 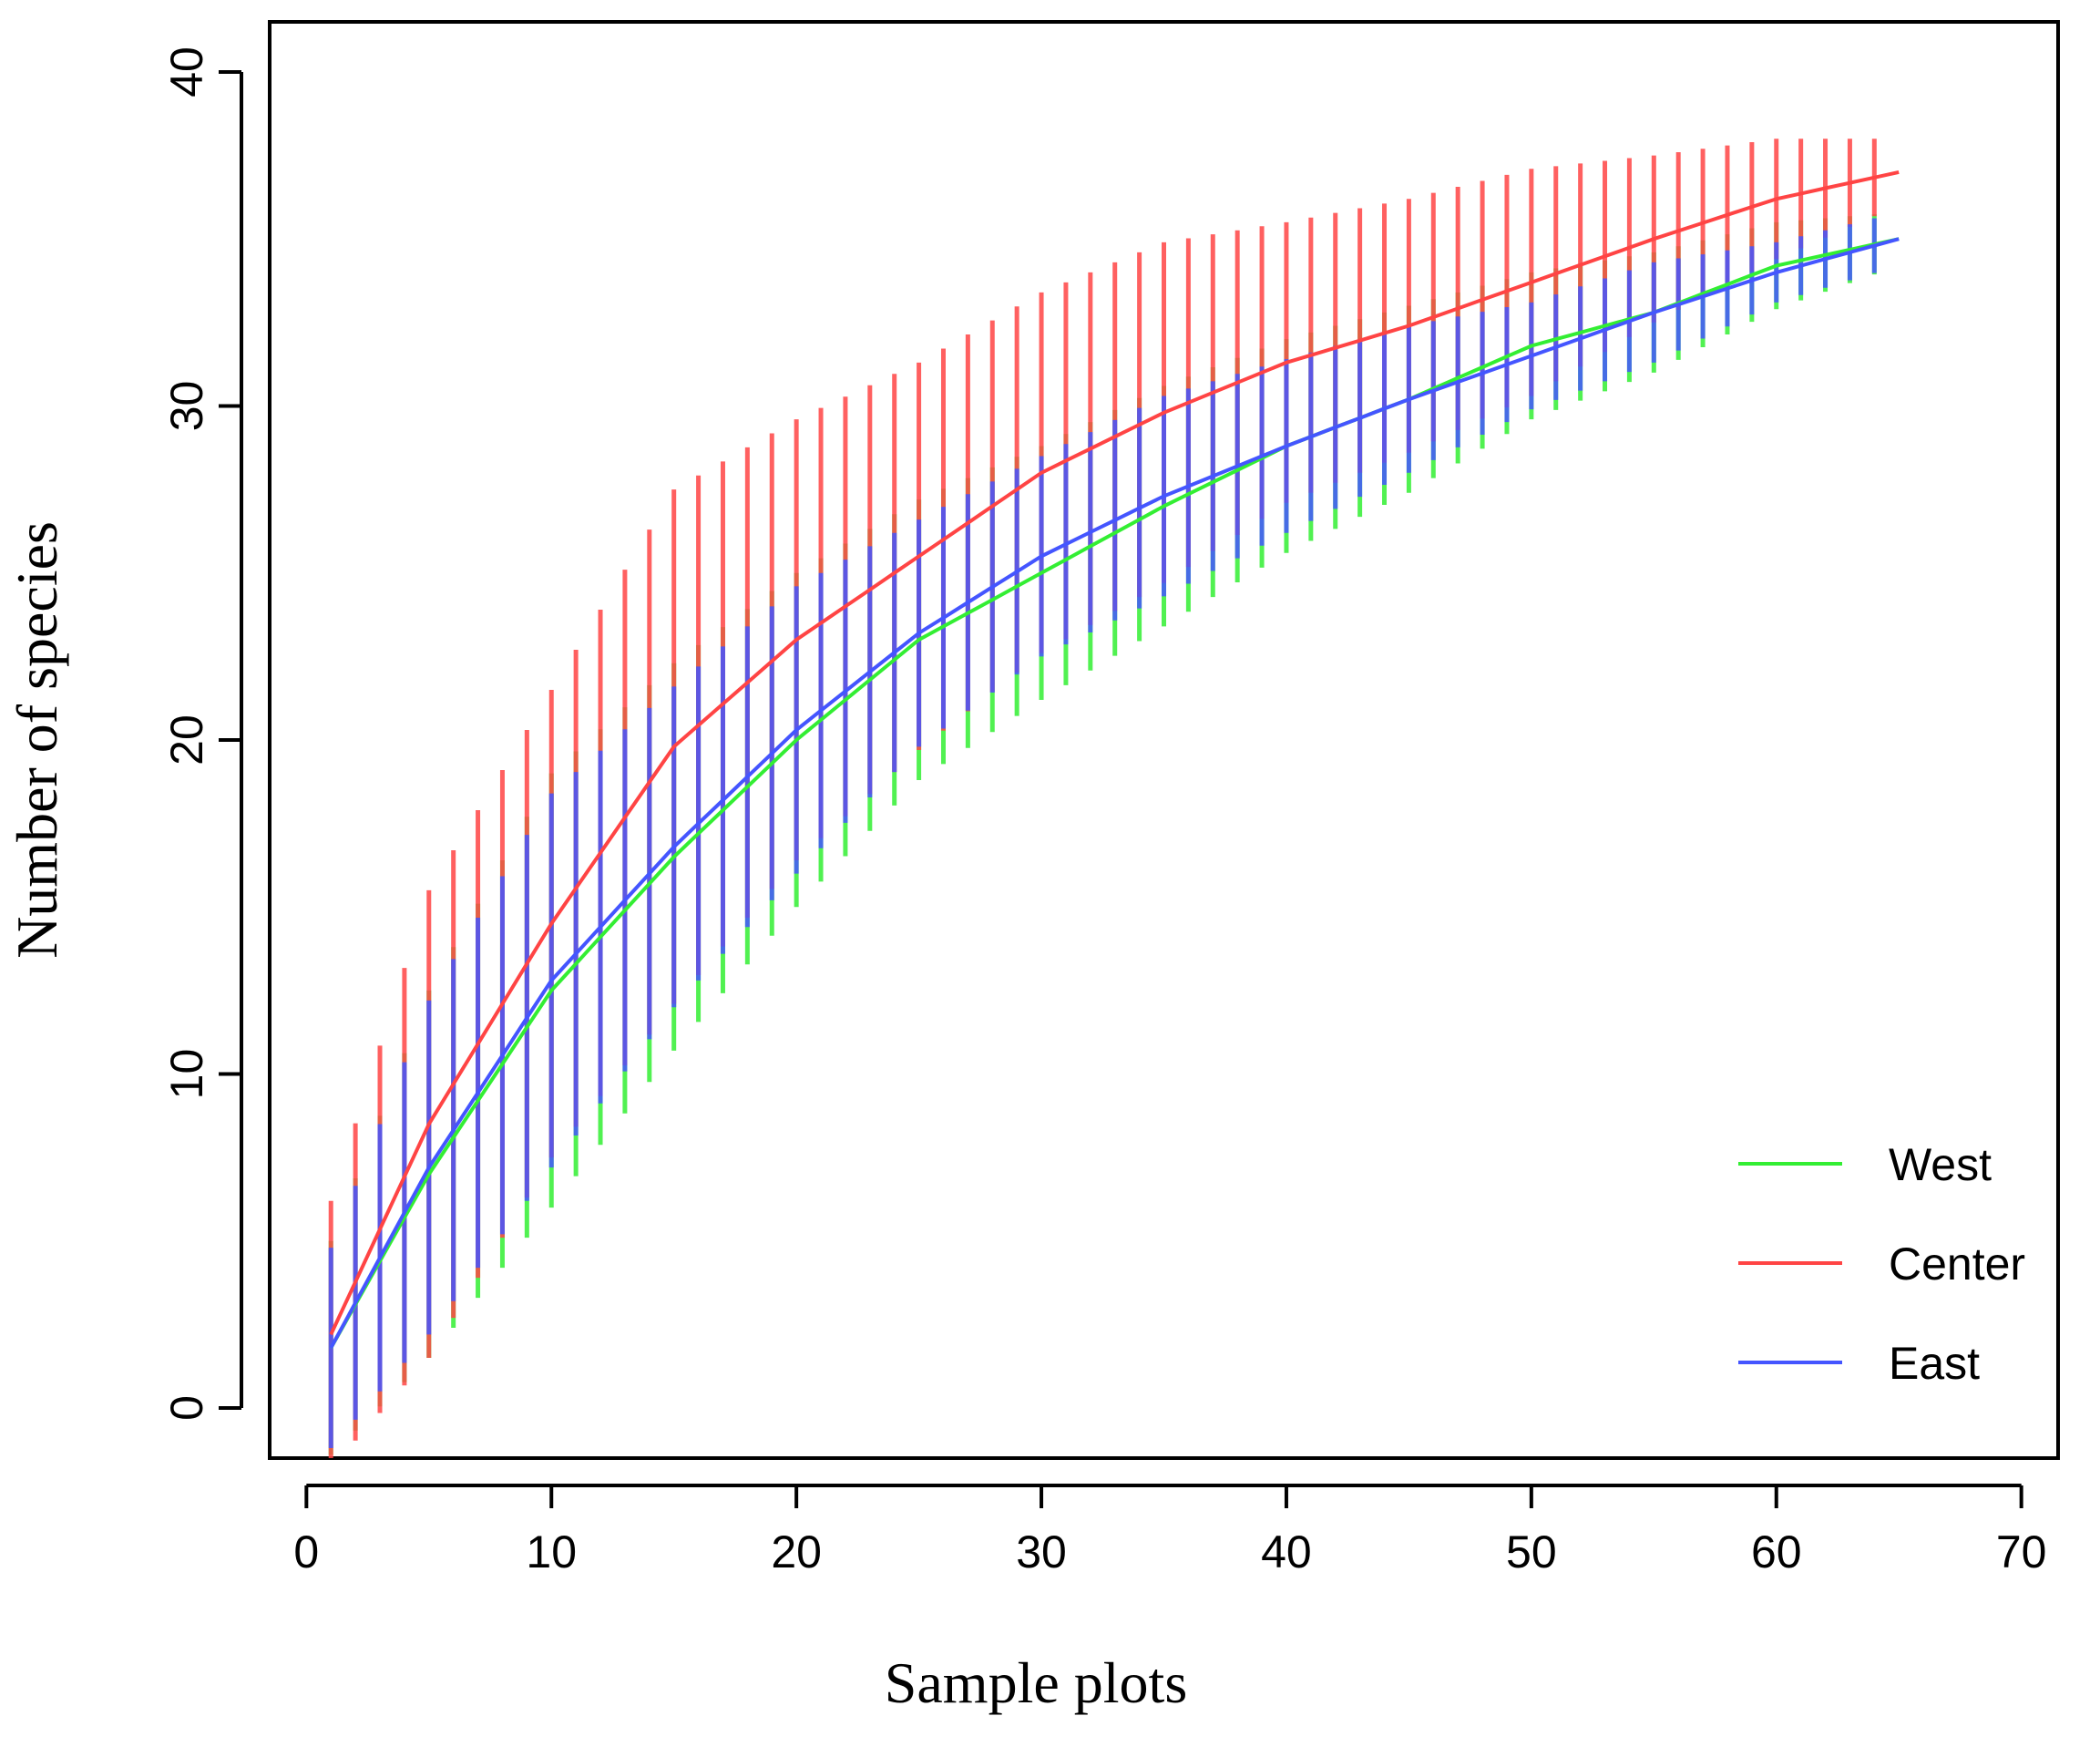 I want to click on y-tick-label-30: 30, so click(x=187, y=406).